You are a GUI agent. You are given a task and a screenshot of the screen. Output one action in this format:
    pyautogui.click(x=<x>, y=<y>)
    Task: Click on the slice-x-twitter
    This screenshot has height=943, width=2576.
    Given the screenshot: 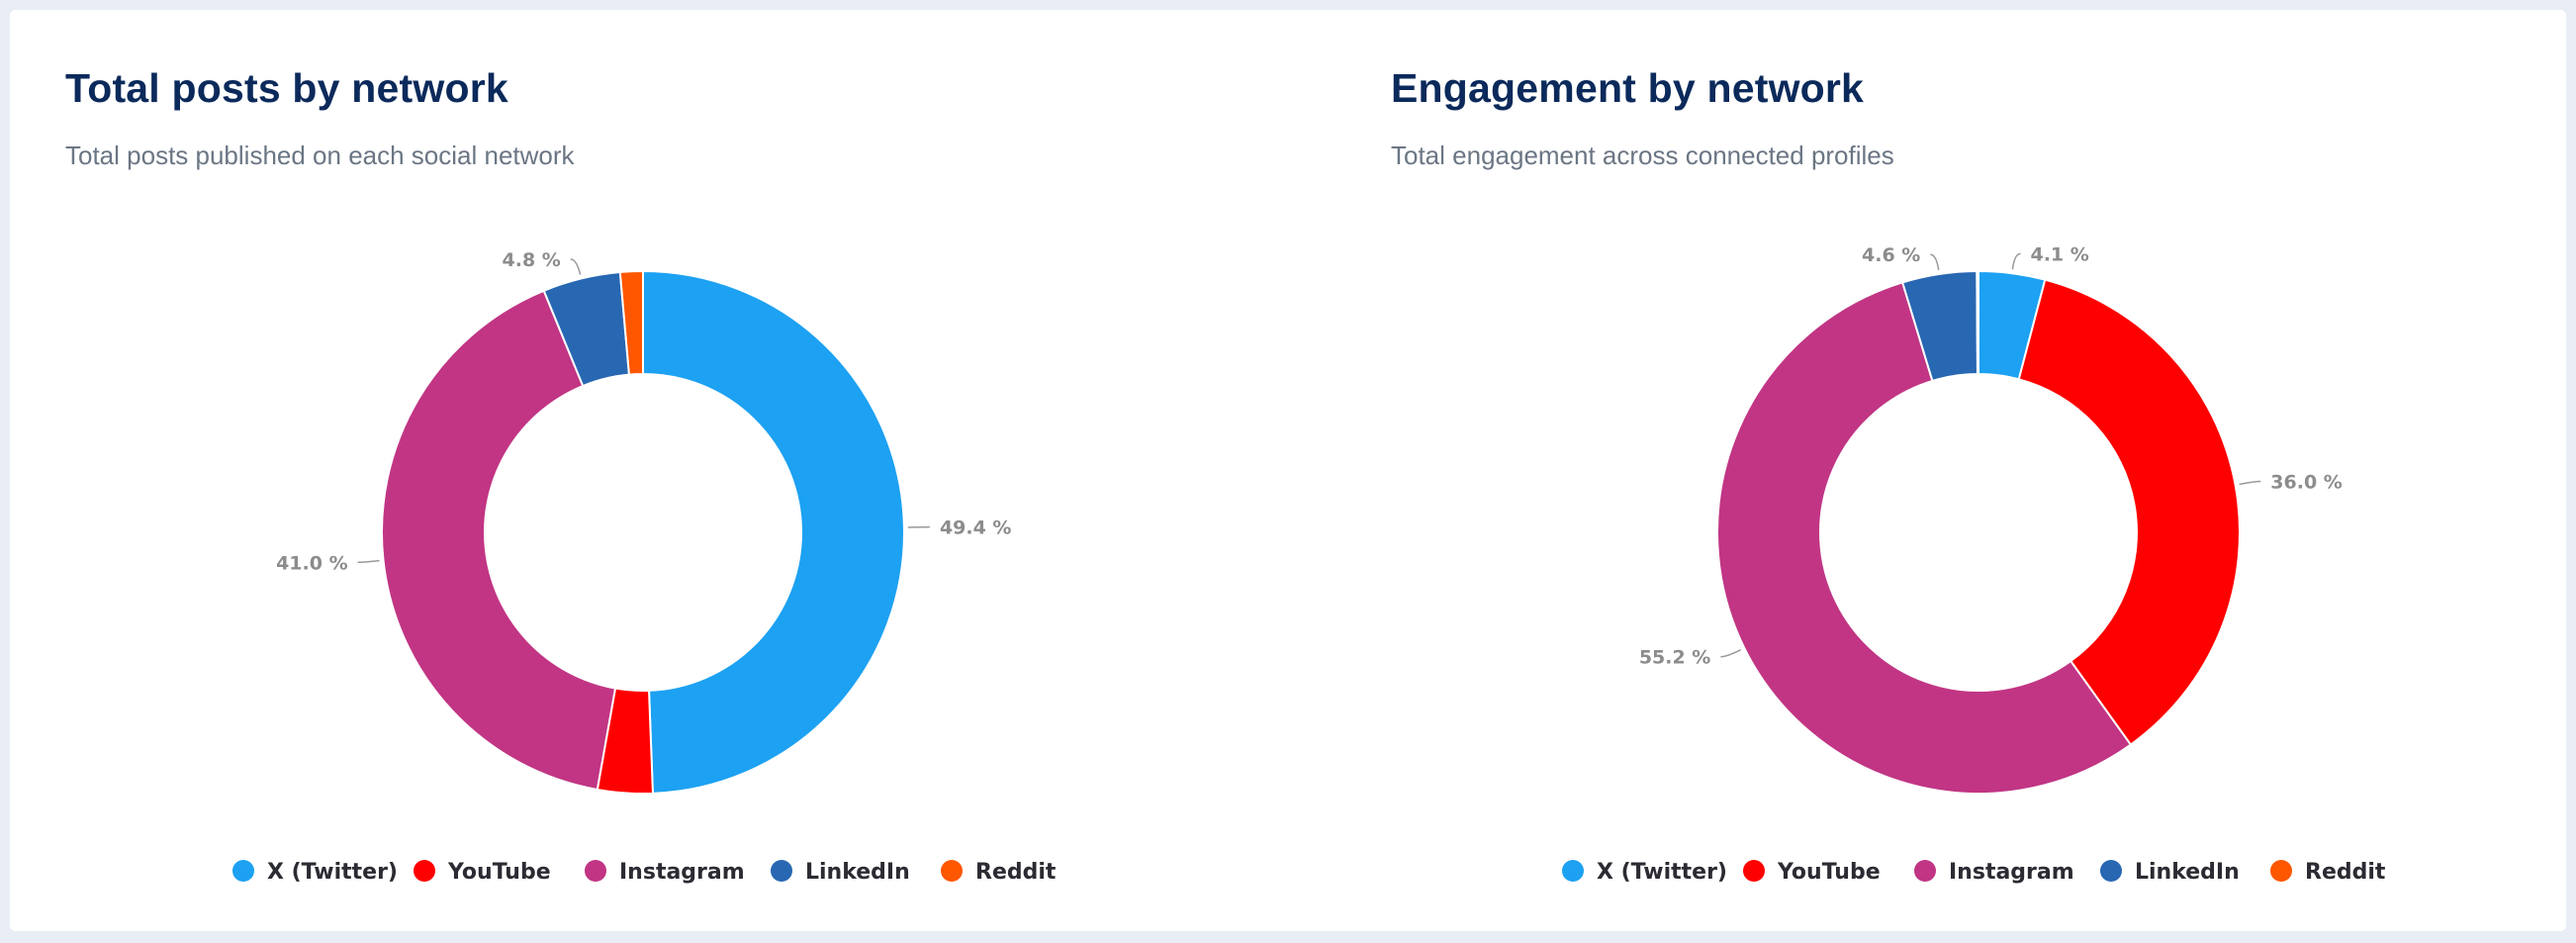 What is the action you would take?
    pyautogui.click(x=774, y=532)
    